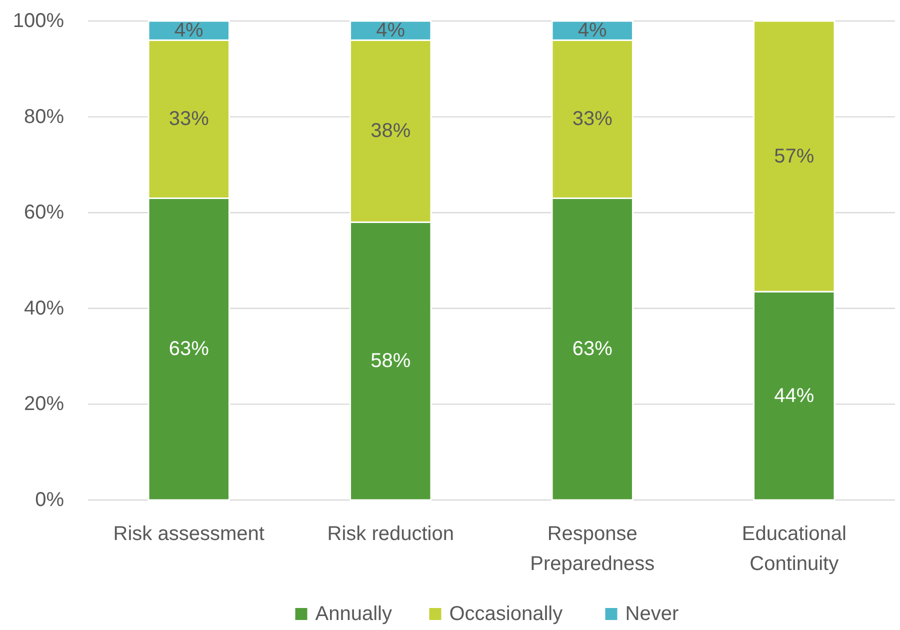 This screenshot has width=900, height=630. Describe the element at coordinates (592, 549) in the screenshot. I see `x-tick-label: Response Preparedness` at that location.